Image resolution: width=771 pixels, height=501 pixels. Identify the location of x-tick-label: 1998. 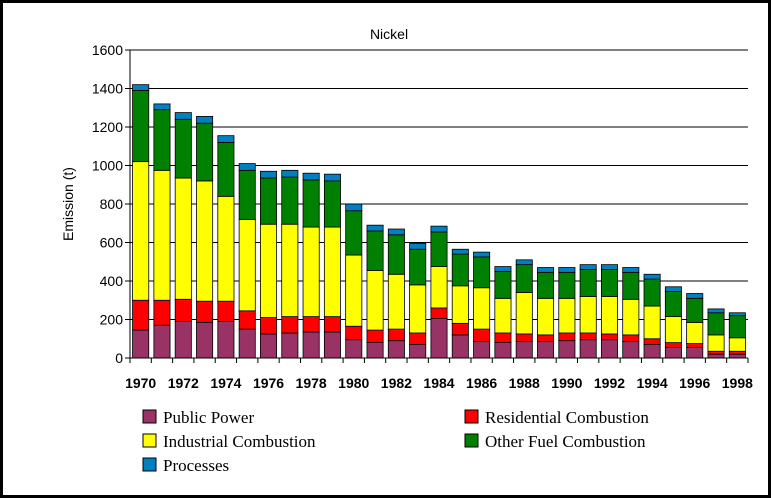
(737, 383).